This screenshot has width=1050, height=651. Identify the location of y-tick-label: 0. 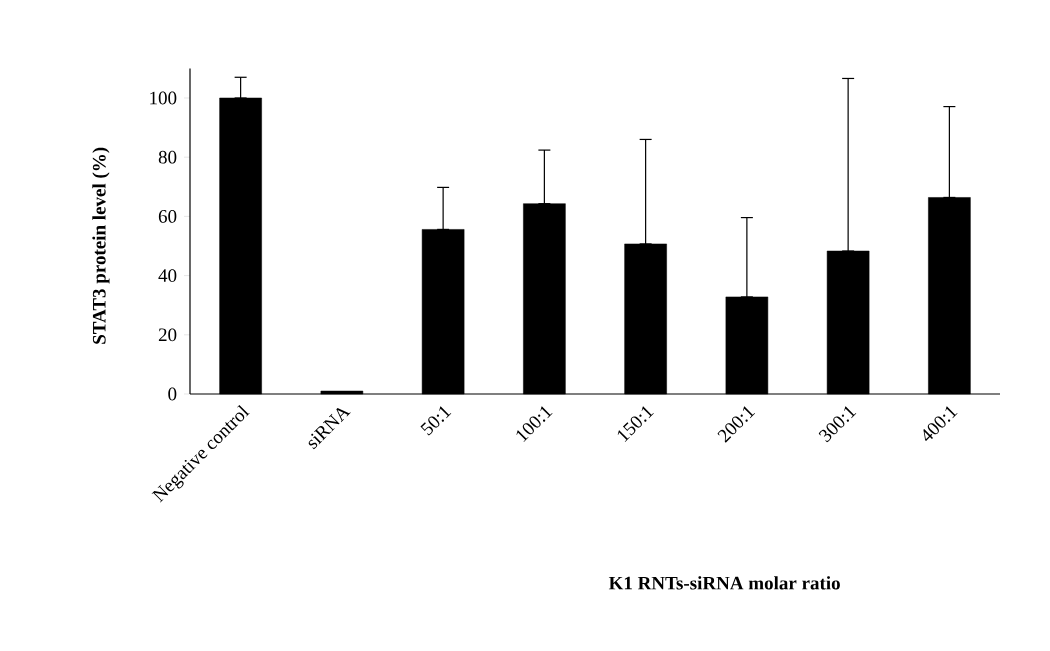
(172, 394).